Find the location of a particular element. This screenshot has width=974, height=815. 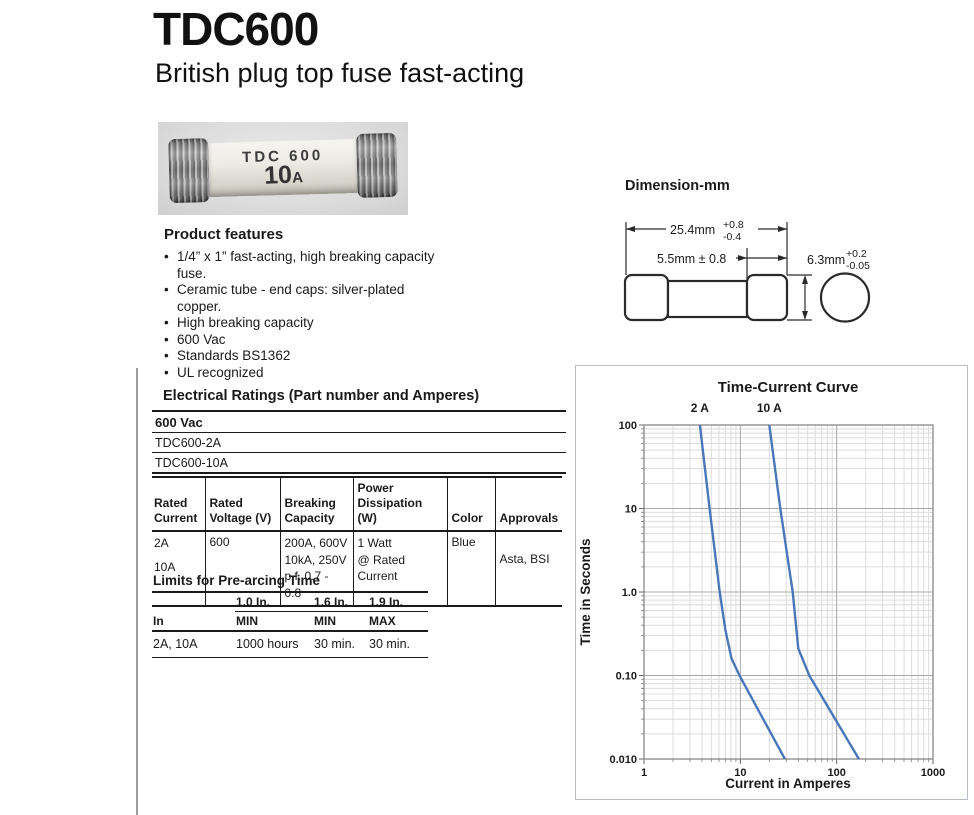

table-header-row: In MIN MIN MAX is located at coordinates (290, 621).